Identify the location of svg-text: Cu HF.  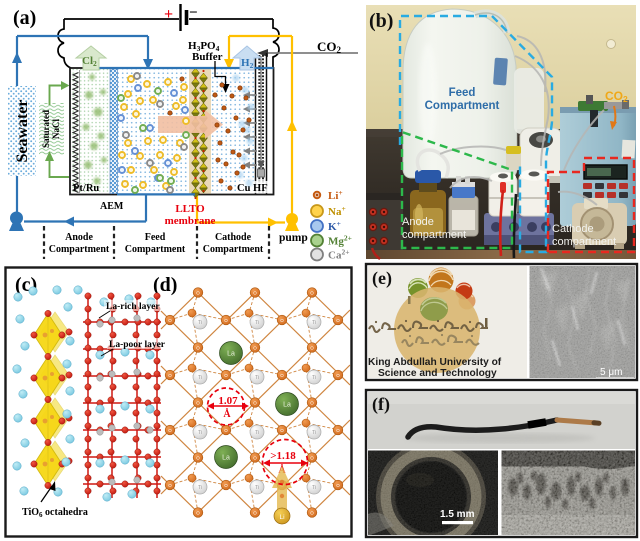
(252, 188).